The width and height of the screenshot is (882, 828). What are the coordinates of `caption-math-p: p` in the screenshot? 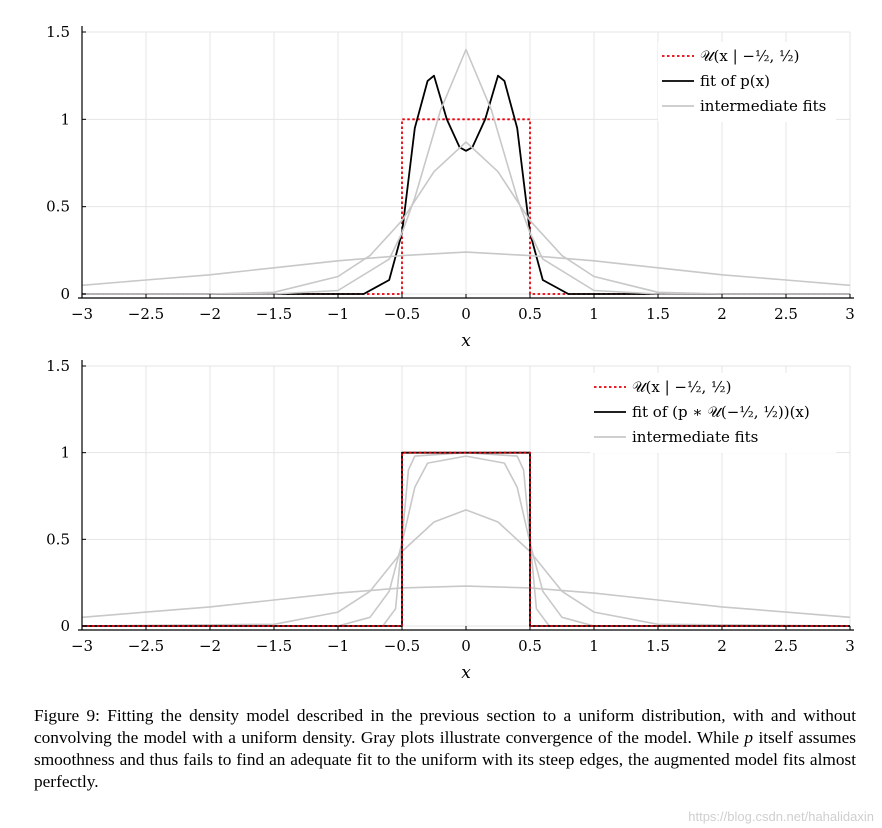 It's located at (749, 737).